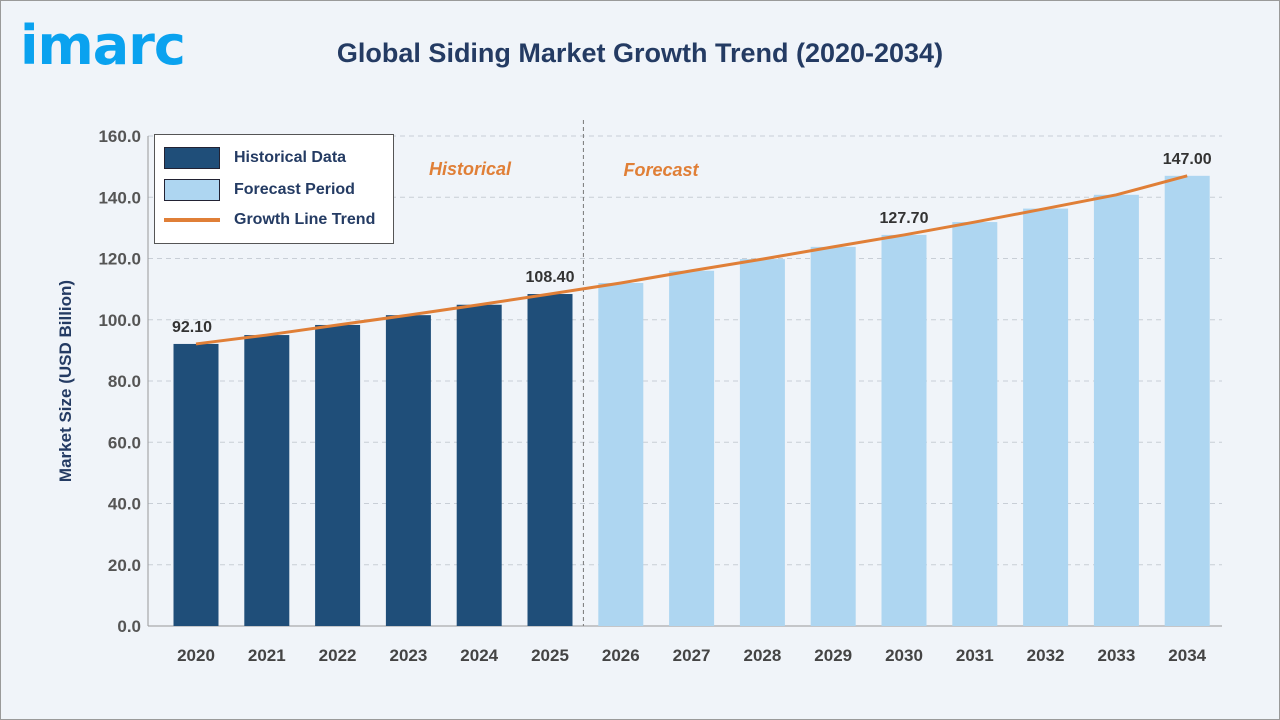 The image size is (1280, 720). What do you see at coordinates (1187, 655) in the screenshot?
I see `x-tick-label: 2034` at bounding box center [1187, 655].